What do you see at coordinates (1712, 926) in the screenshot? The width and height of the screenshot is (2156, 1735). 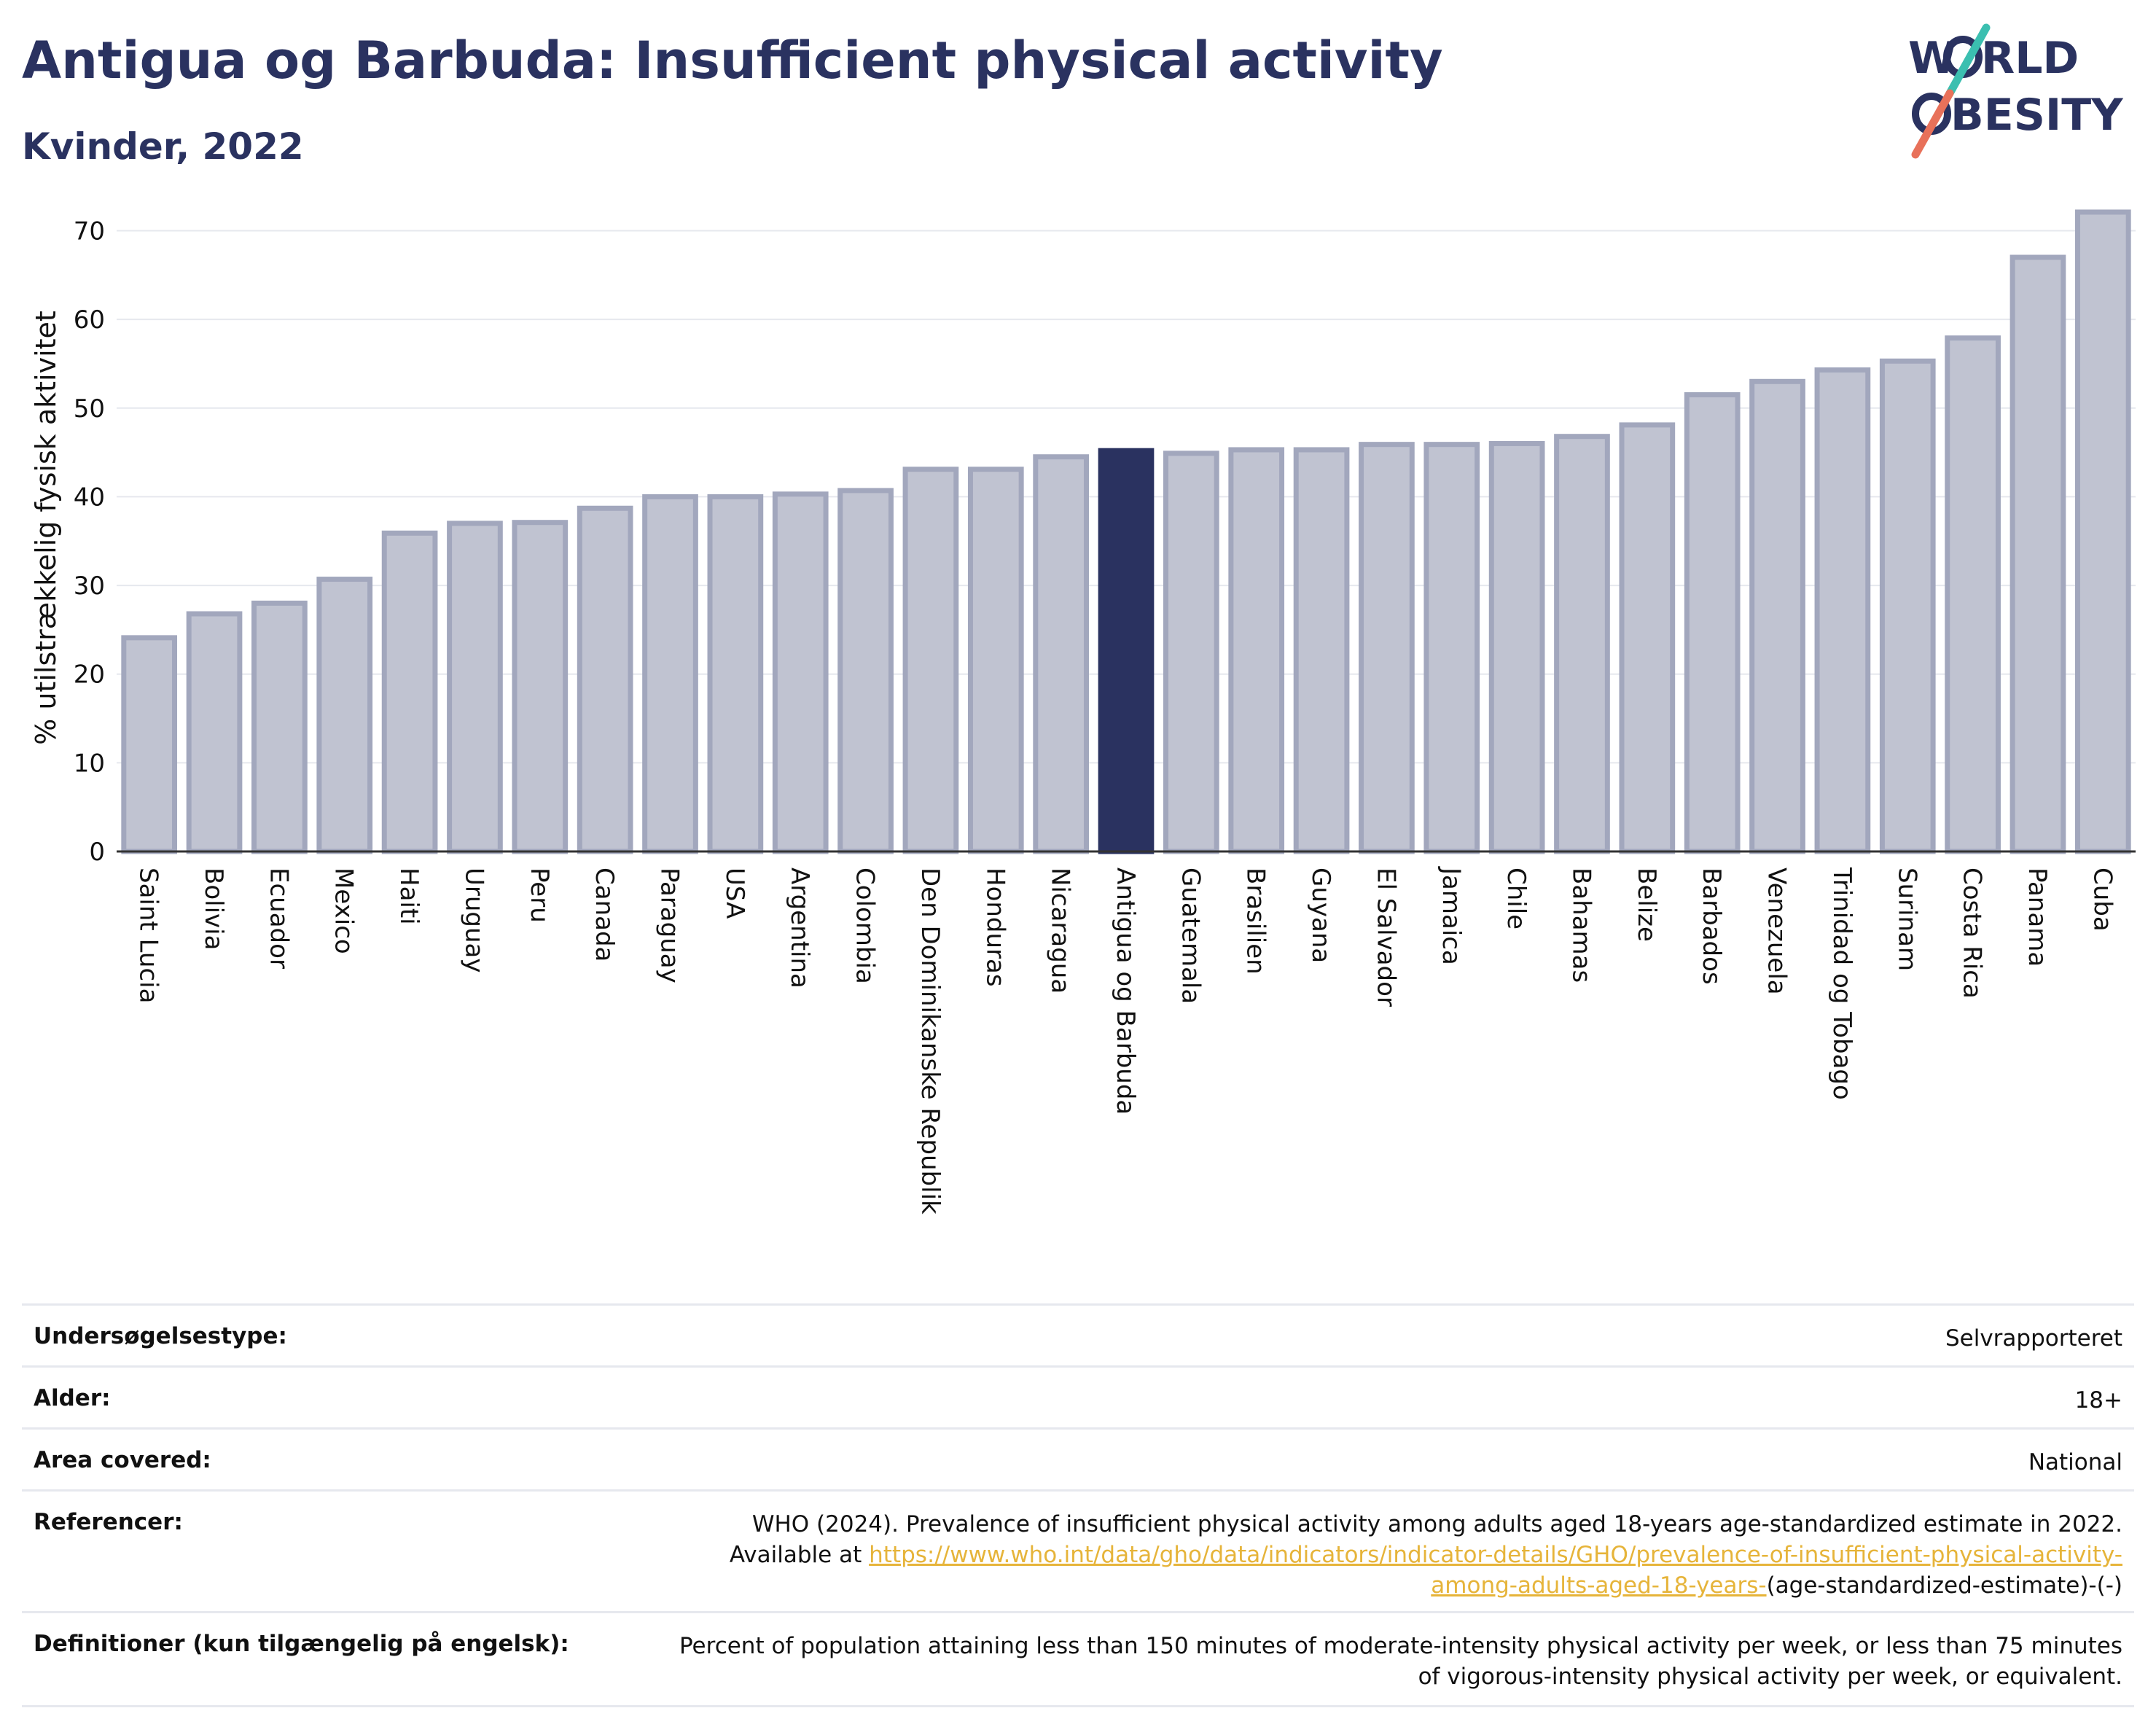 I see `x-tick-label: Barbados` at bounding box center [1712, 926].